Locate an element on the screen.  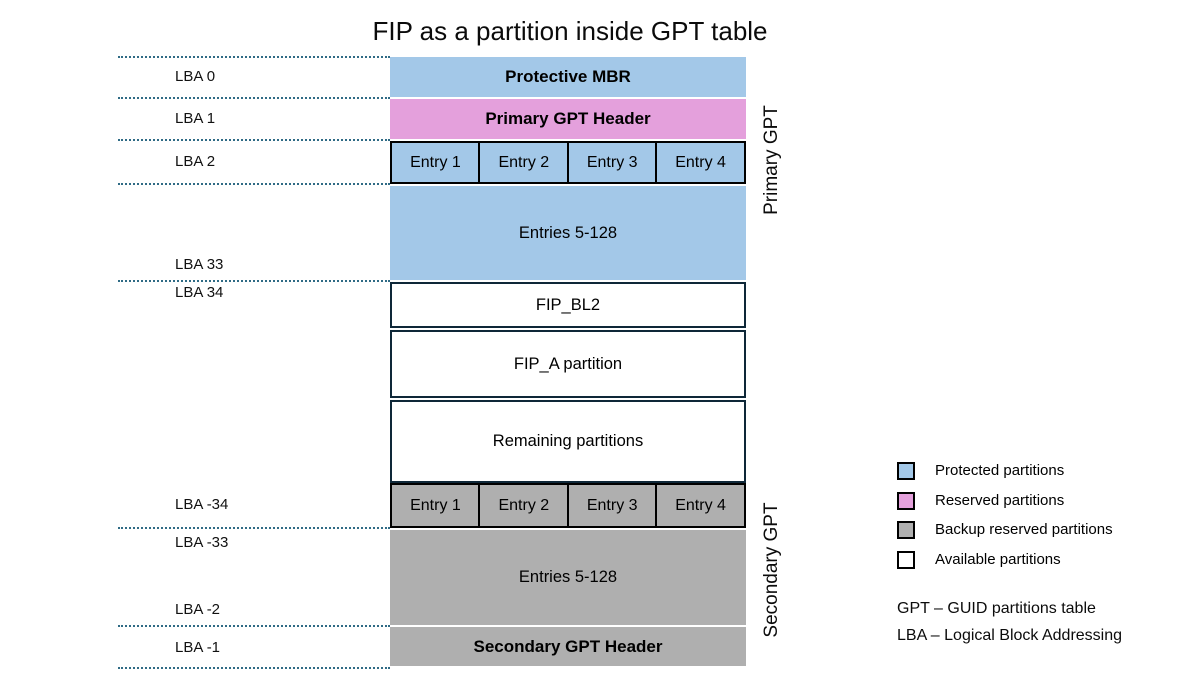
legend-item-protected: Protected partitions is located at coordinates (1005, 471).